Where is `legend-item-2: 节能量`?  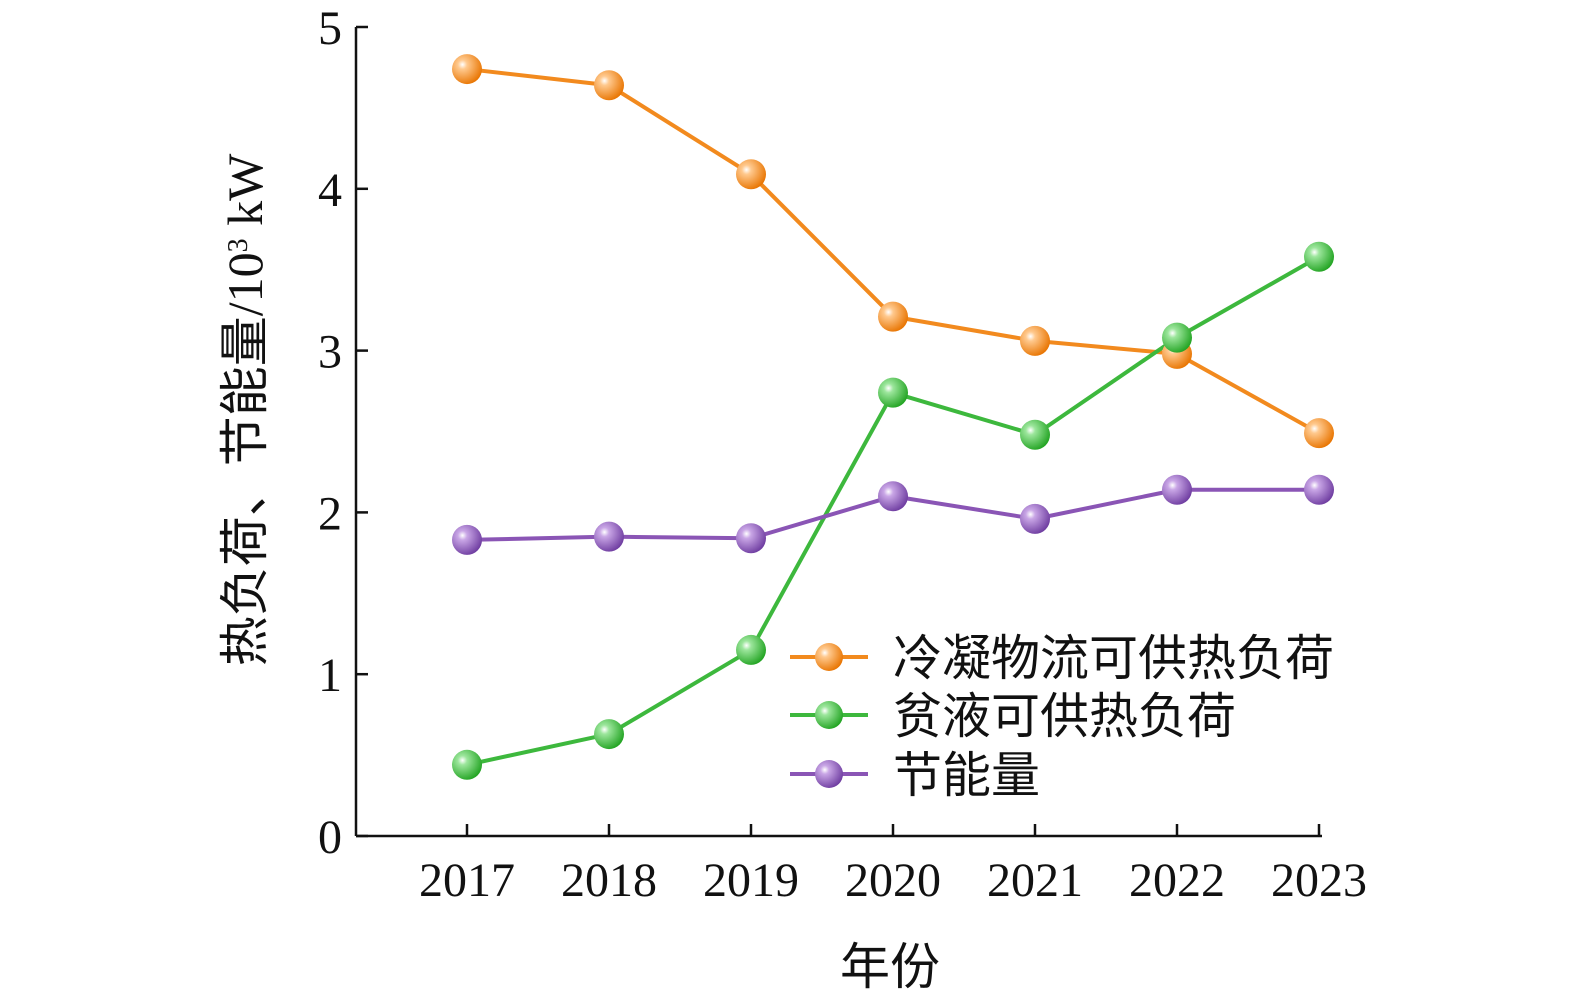
legend-item-2: 节能量 is located at coordinates (915, 775).